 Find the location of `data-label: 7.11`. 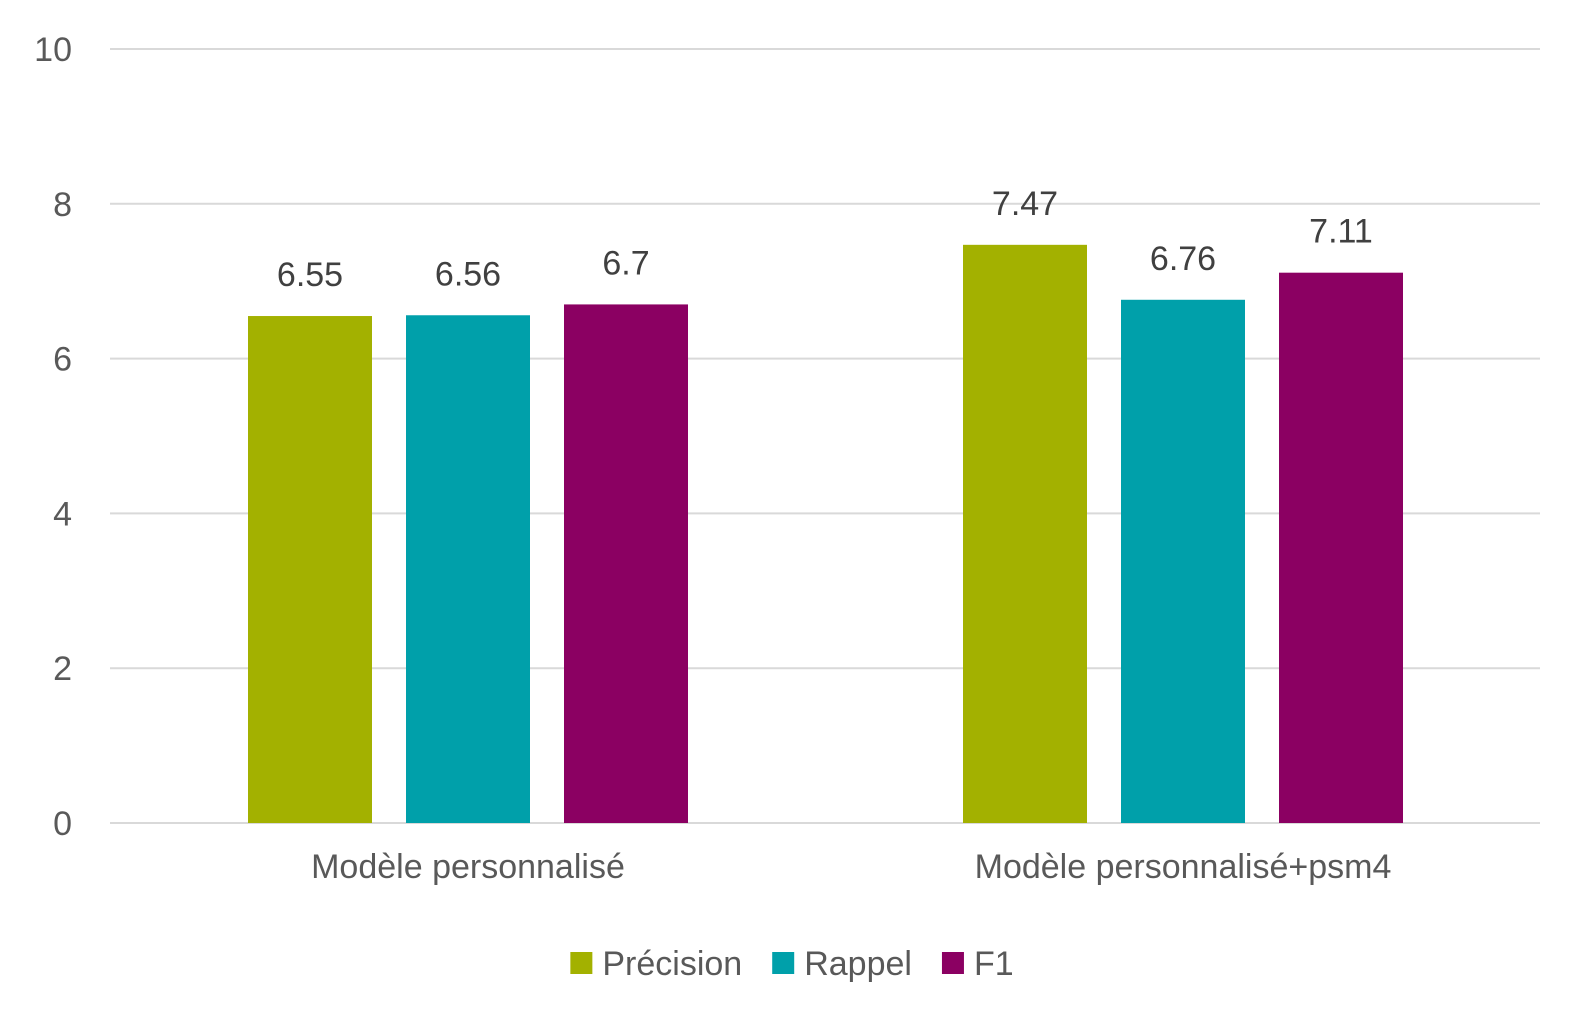

data-label: 7.11 is located at coordinates (1341, 232).